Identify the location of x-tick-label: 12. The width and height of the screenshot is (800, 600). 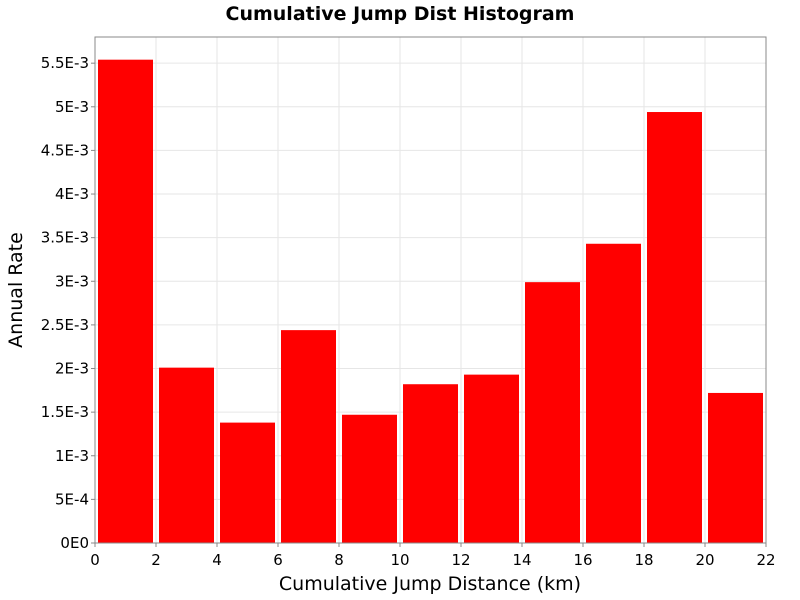
(460, 560).